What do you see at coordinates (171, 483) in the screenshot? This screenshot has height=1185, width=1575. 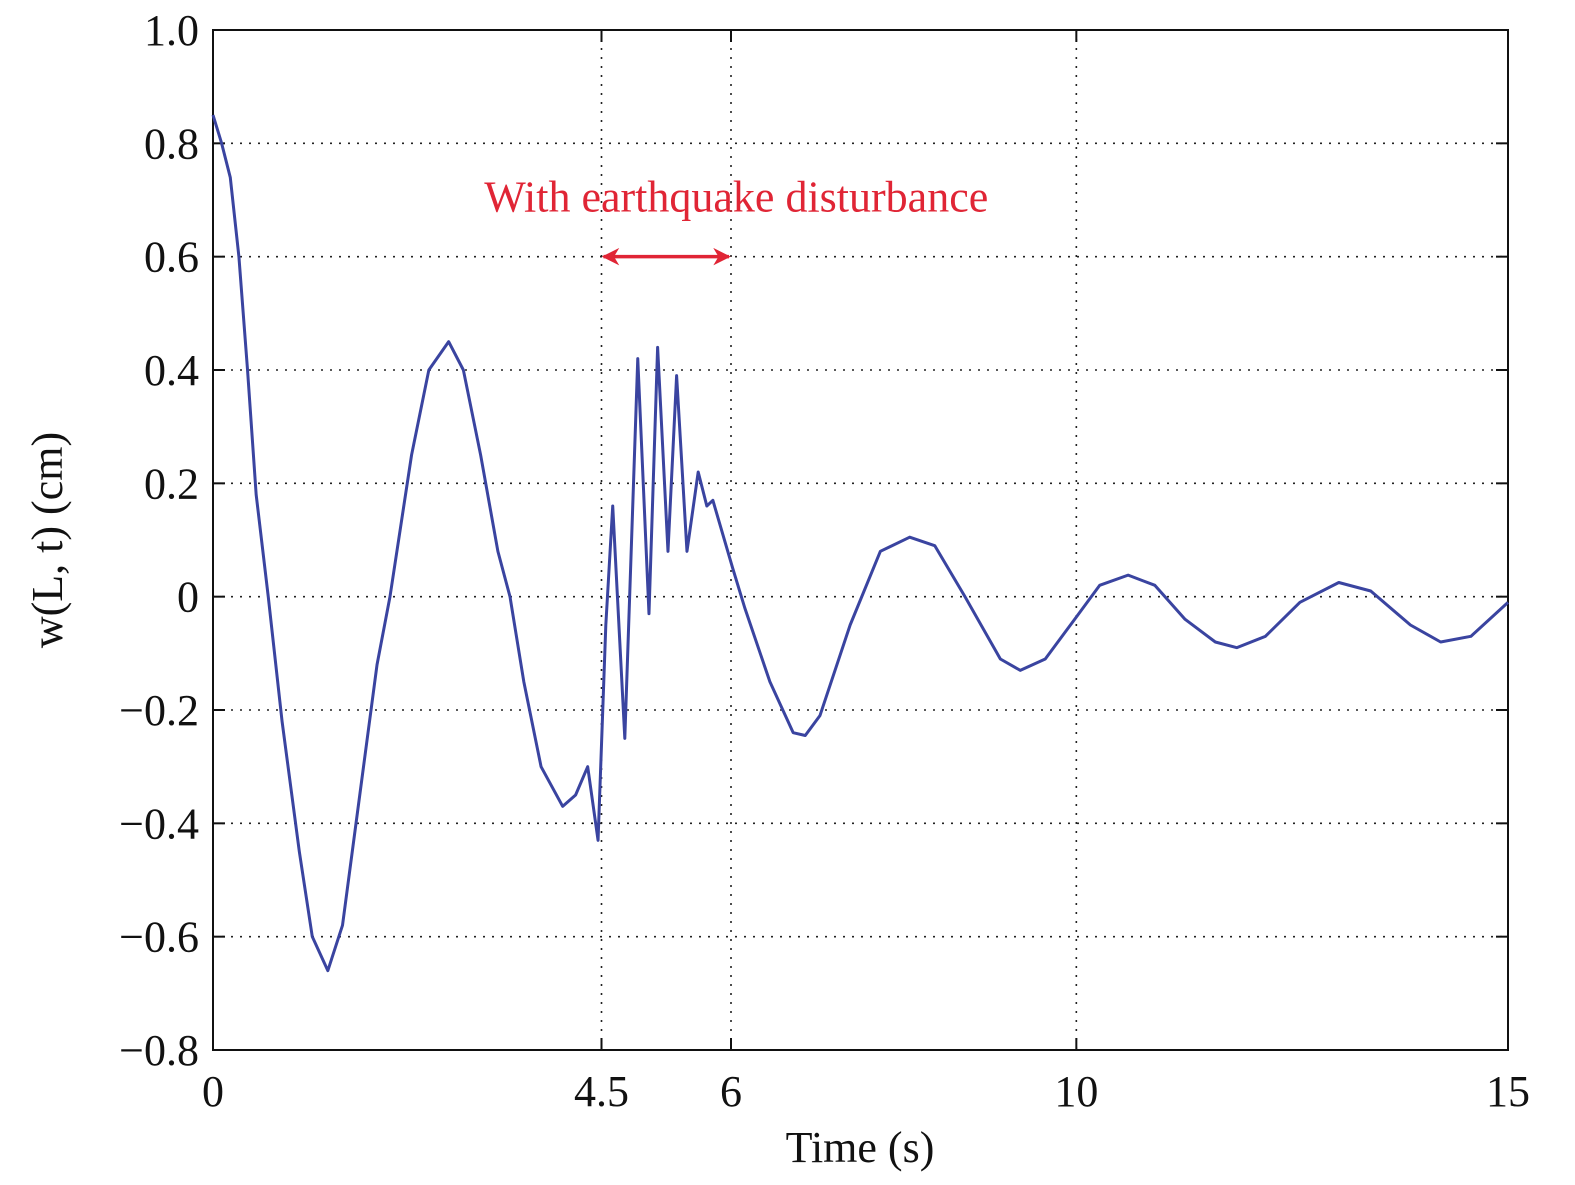 I see `y-tick-label: 0.2` at bounding box center [171, 483].